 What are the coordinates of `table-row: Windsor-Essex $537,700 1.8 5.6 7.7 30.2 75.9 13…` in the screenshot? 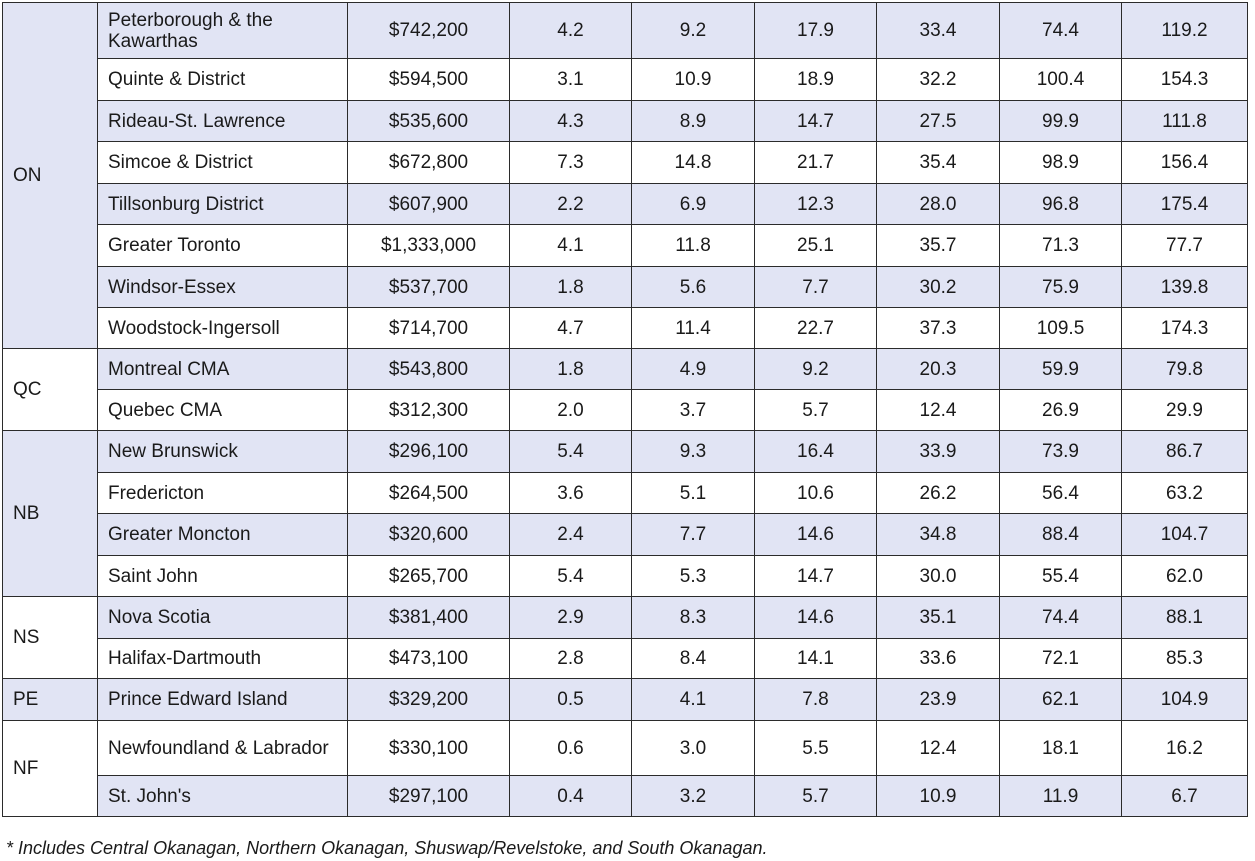 It's located at (625, 287).